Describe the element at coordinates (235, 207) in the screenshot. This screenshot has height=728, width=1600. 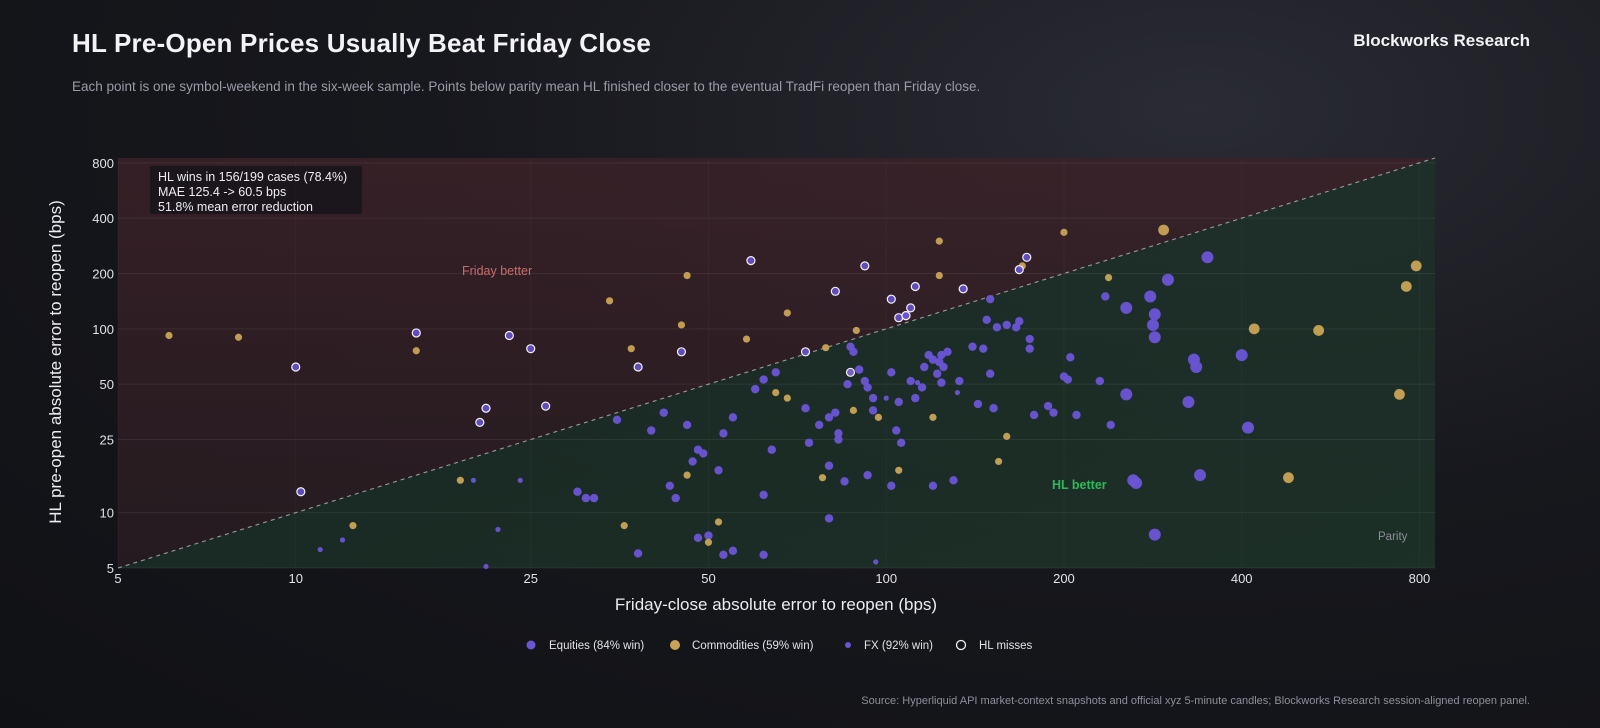
I see `annotation-reduction: 51.8% mean error reduction` at that location.